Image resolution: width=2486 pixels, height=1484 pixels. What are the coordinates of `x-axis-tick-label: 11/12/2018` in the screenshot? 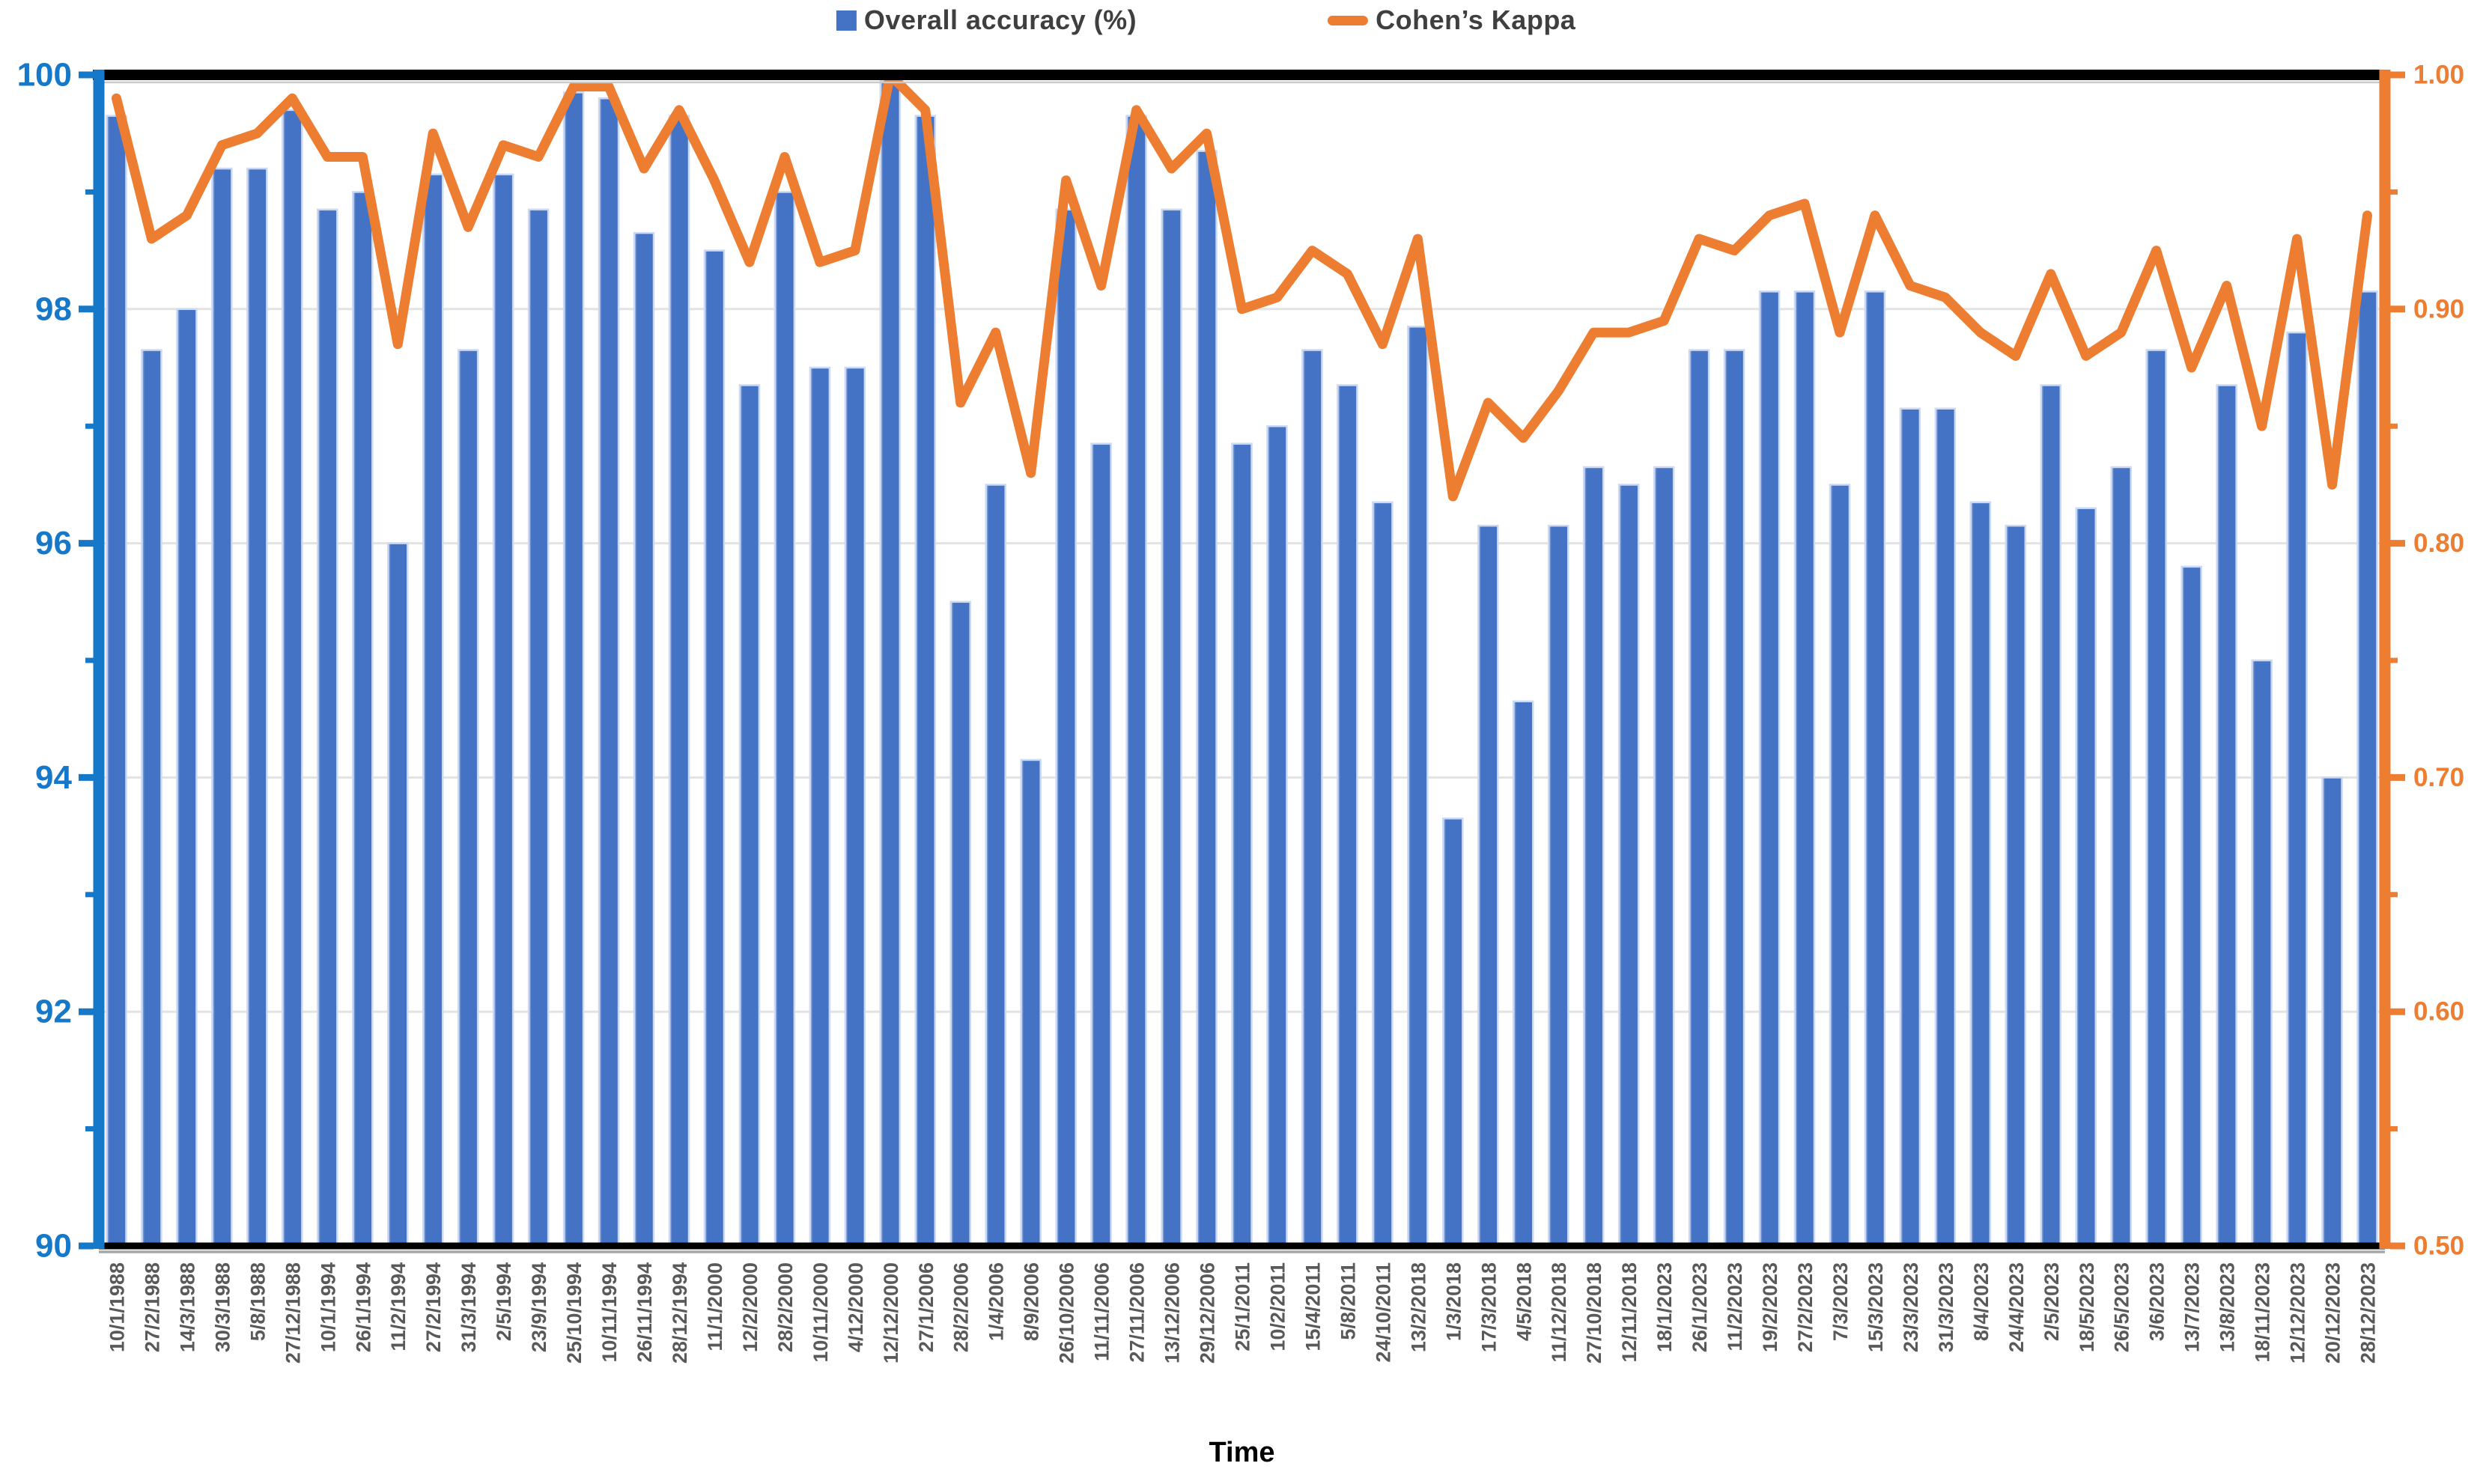 It's located at (1559, 1312).